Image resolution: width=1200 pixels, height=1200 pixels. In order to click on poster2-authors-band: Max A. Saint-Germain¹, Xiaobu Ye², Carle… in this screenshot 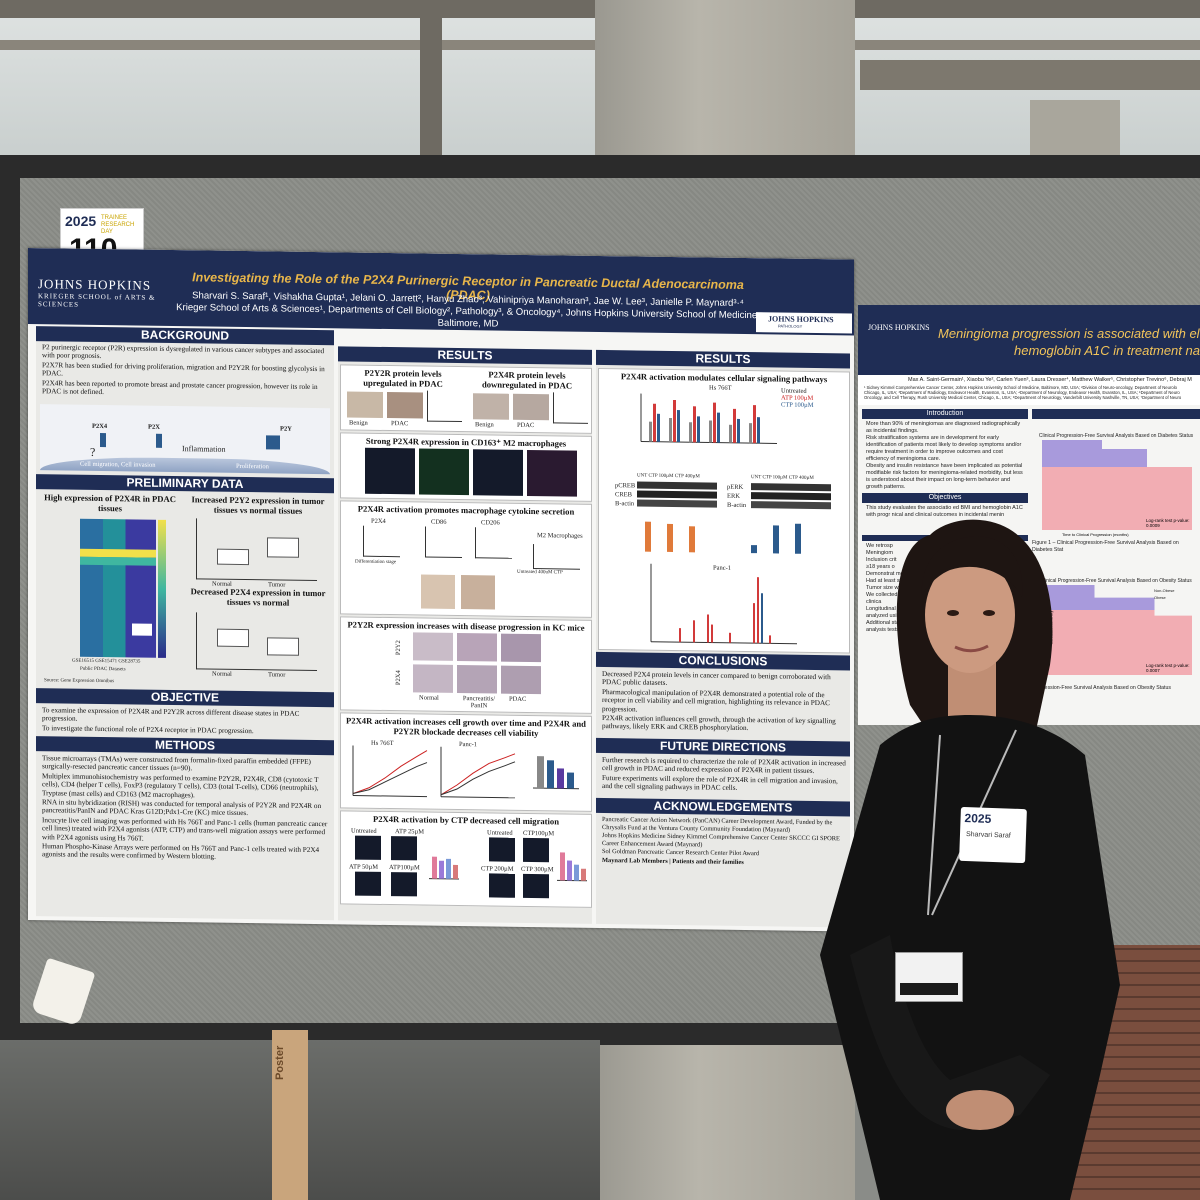, I will do `click(1029, 390)`.